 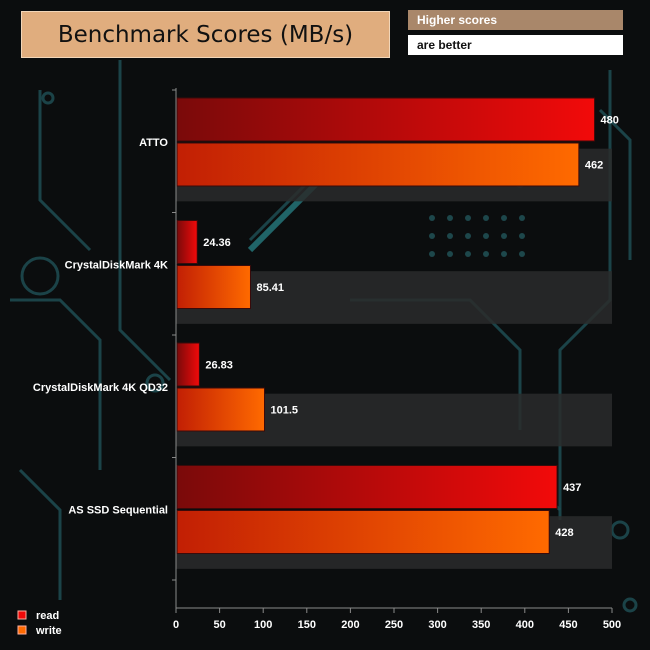 I want to click on x-tick-label: 150, so click(x=307, y=625).